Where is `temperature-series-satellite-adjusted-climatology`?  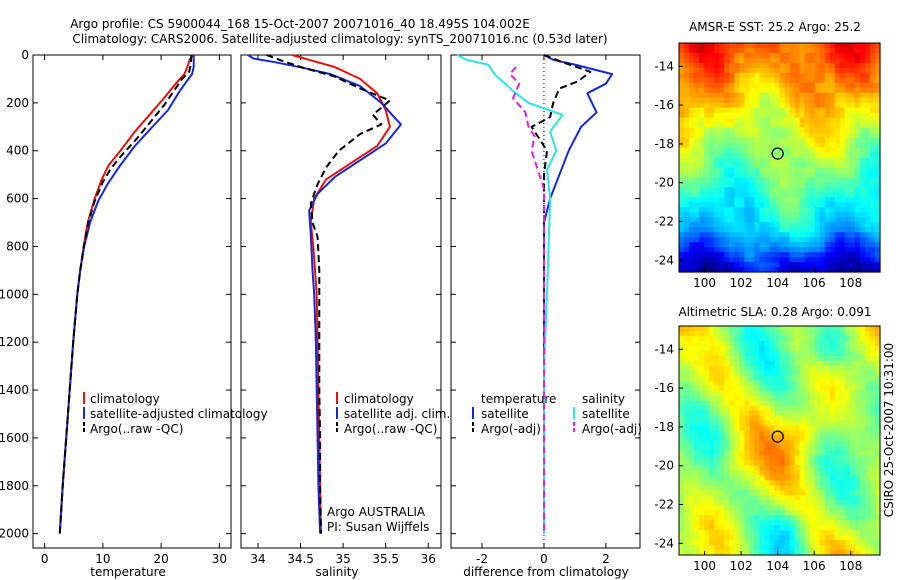
temperature-series-satellite-adjusted-climatology is located at coordinates (126, 294).